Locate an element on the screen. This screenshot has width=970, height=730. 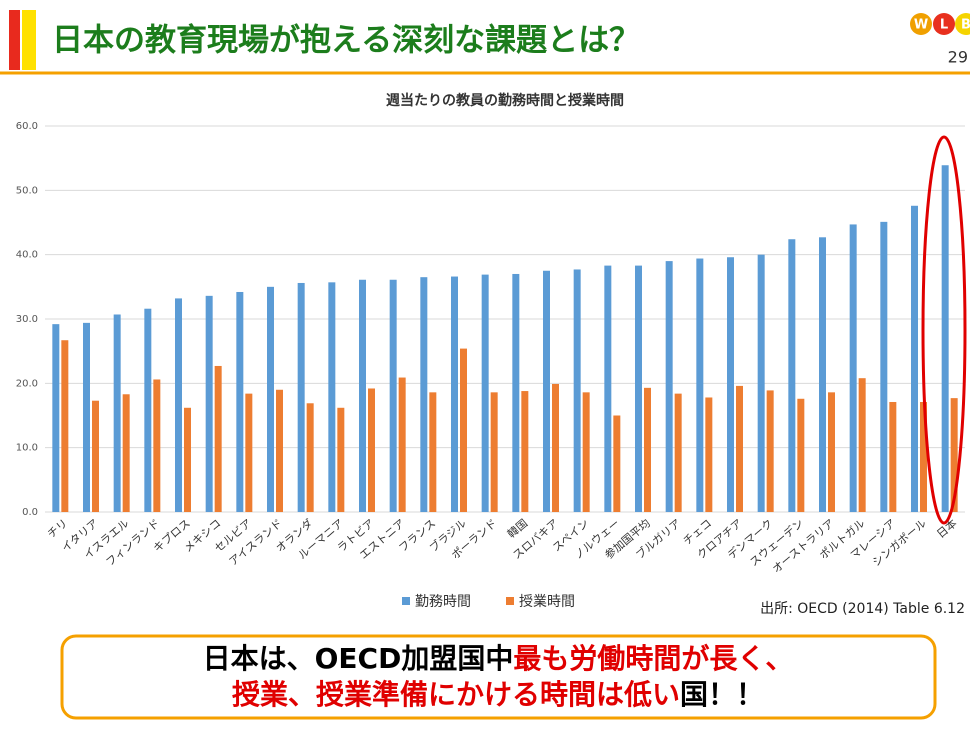
y-tick-label: 0.0 is located at coordinates (30, 512).